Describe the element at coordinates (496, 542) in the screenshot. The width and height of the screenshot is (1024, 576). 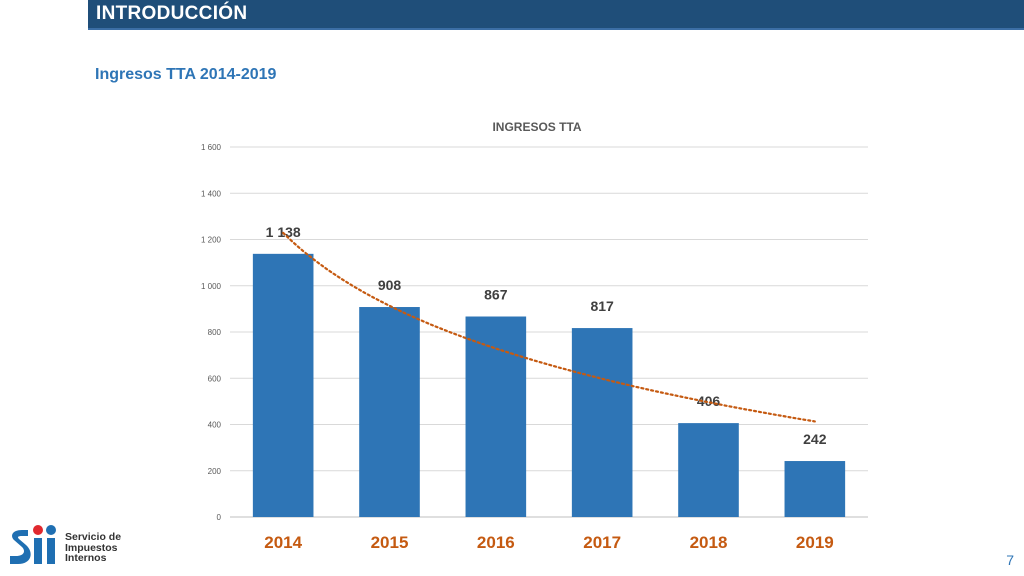
I see `x-tick-label: 2016` at that location.